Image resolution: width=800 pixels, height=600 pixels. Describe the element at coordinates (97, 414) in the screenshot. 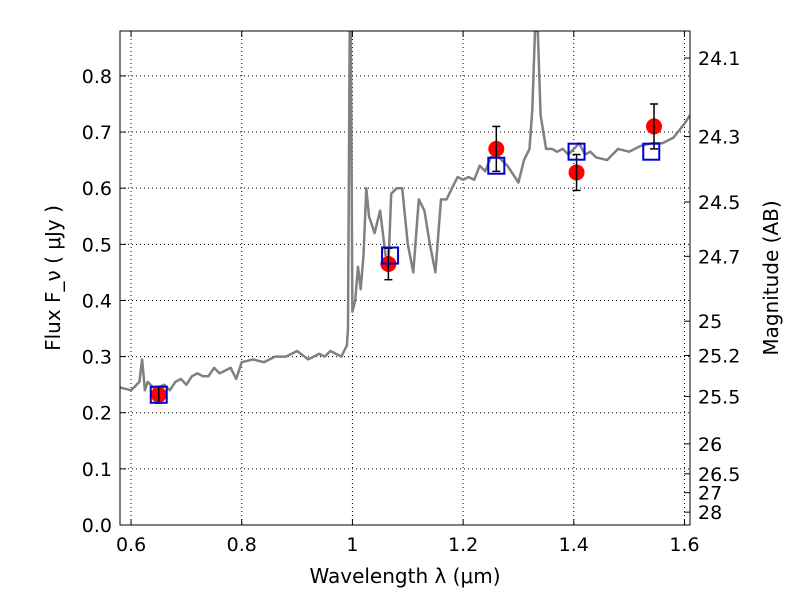

I see `y-tick-label: 0.2` at that location.